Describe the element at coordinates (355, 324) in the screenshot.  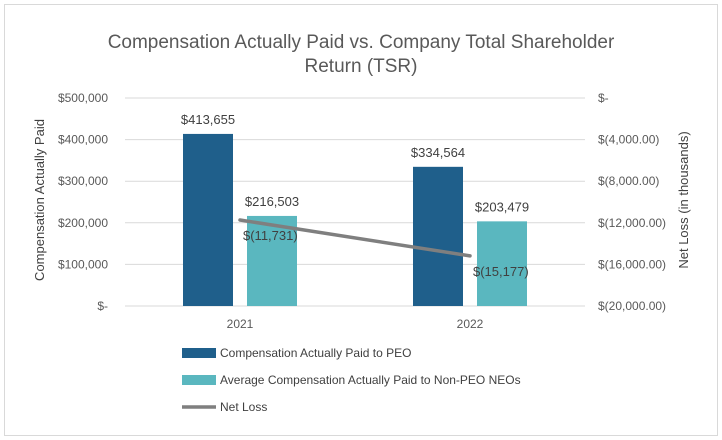
I see `x-axis-ticks: 2021 2022` at that location.